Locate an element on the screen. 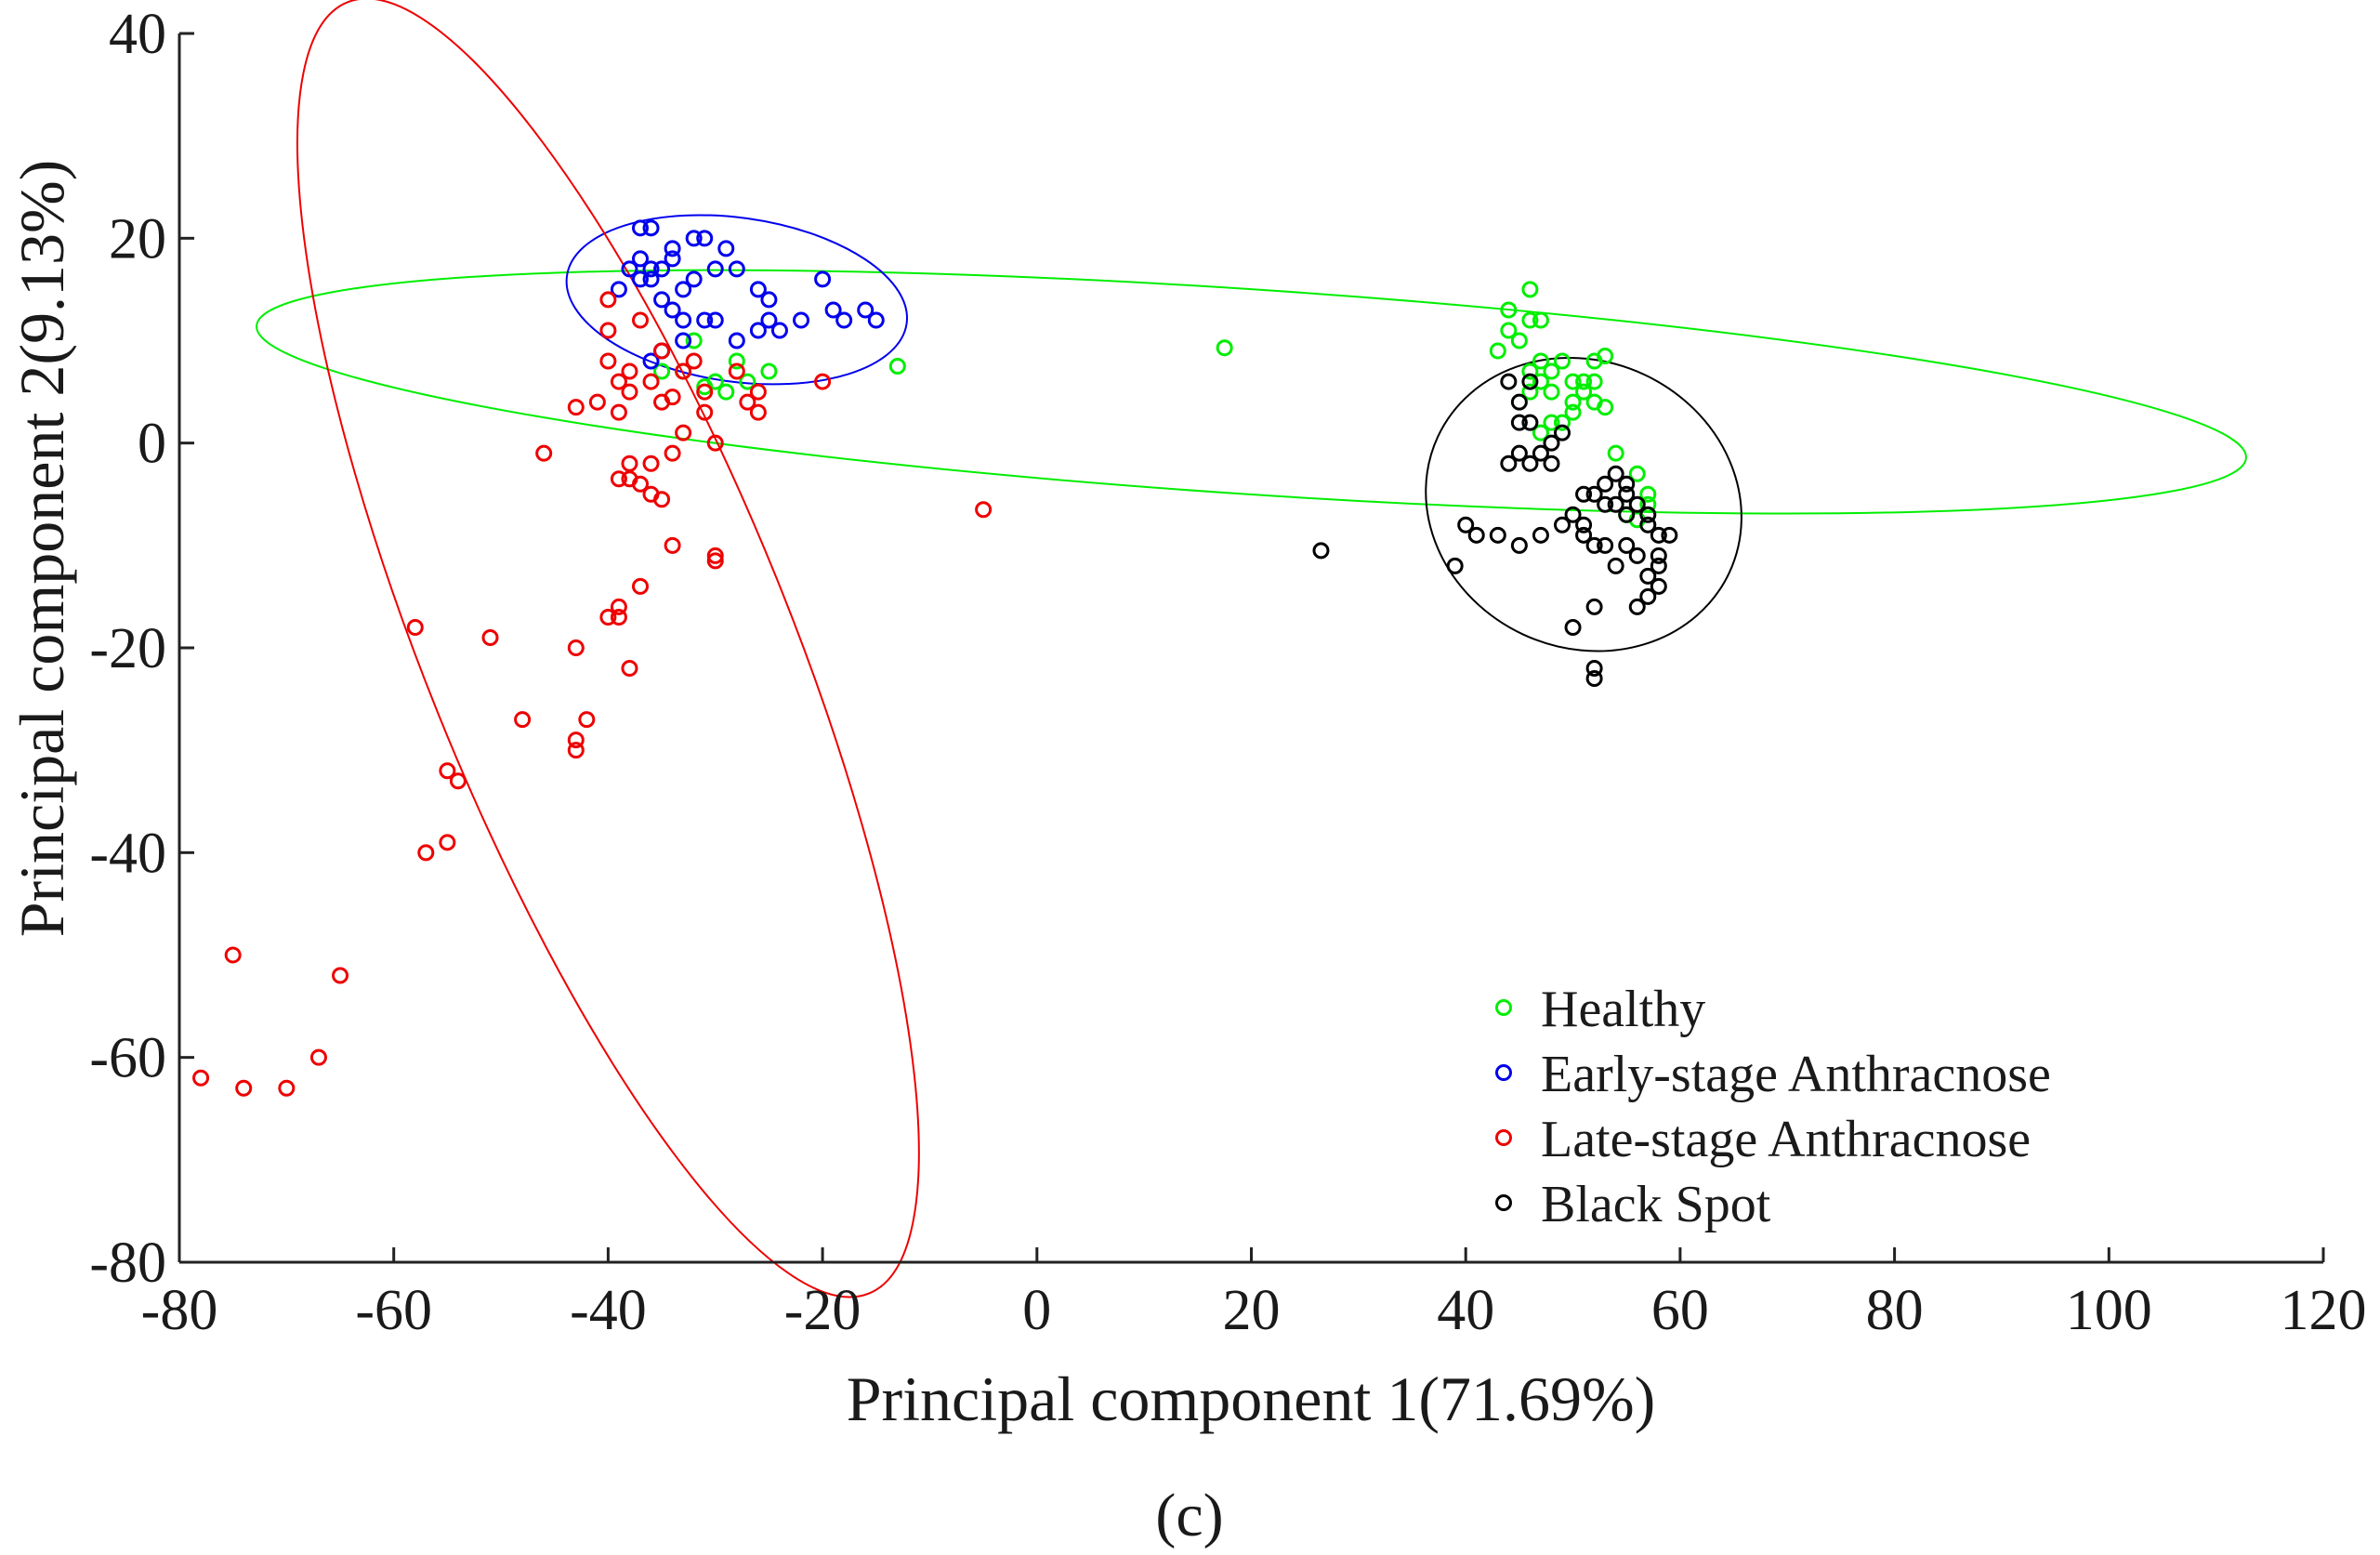 This screenshot has height=1555, width=2380. legend-marker-early-stage-anthracnose is located at coordinates (1503, 1072).